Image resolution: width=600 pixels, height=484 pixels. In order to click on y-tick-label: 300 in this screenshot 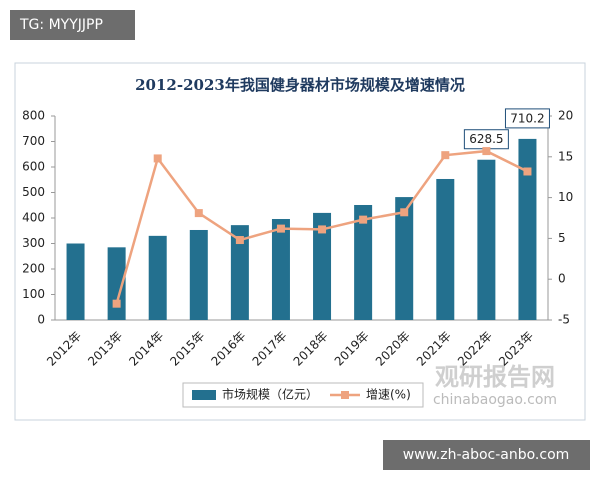, I will do `click(33, 243)`.